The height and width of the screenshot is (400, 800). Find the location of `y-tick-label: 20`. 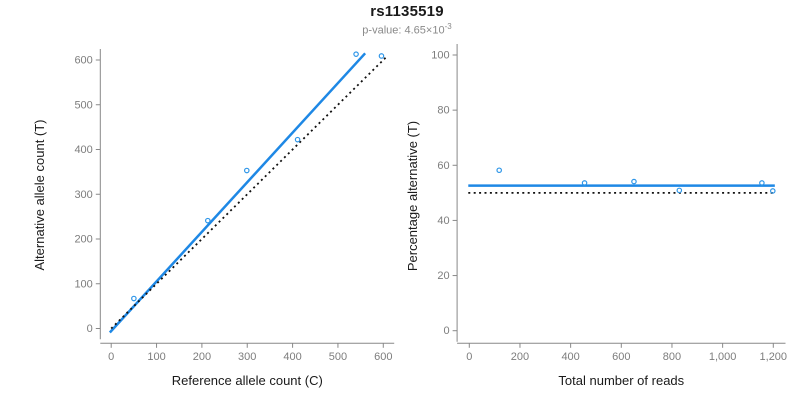

y-tick-label: 20 is located at coordinates (443, 276).